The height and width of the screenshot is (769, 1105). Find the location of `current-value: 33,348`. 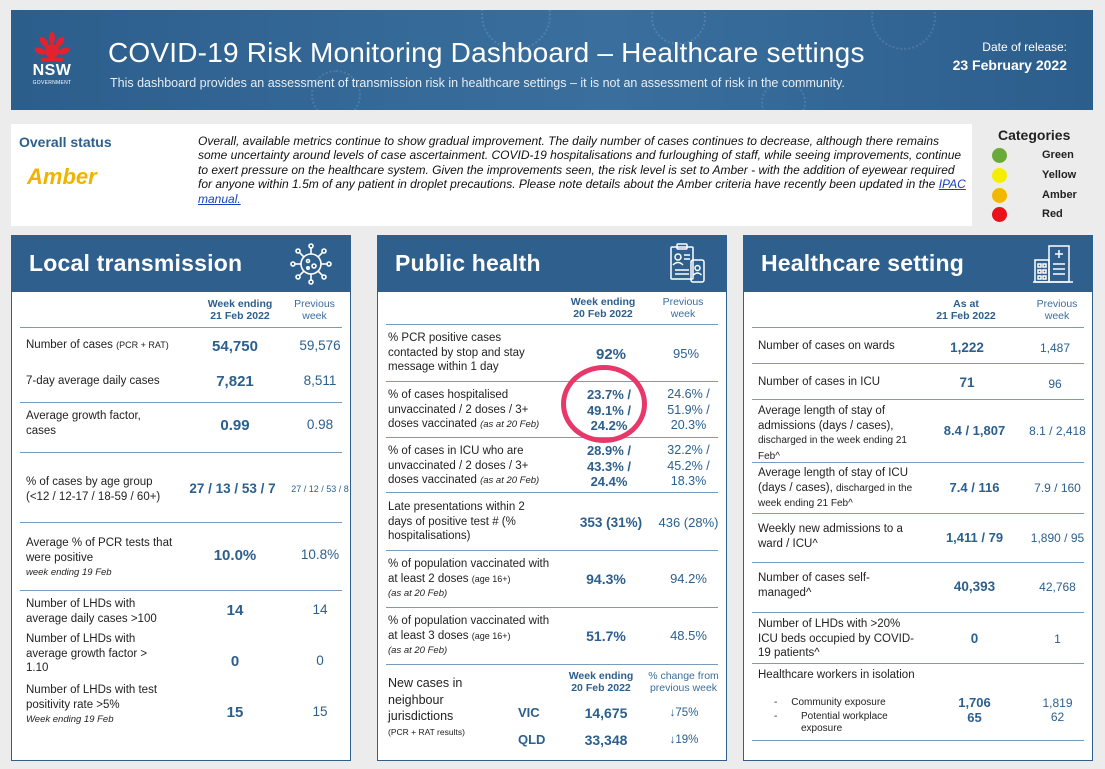

current-value: 33,348 is located at coordinates (606, 740).